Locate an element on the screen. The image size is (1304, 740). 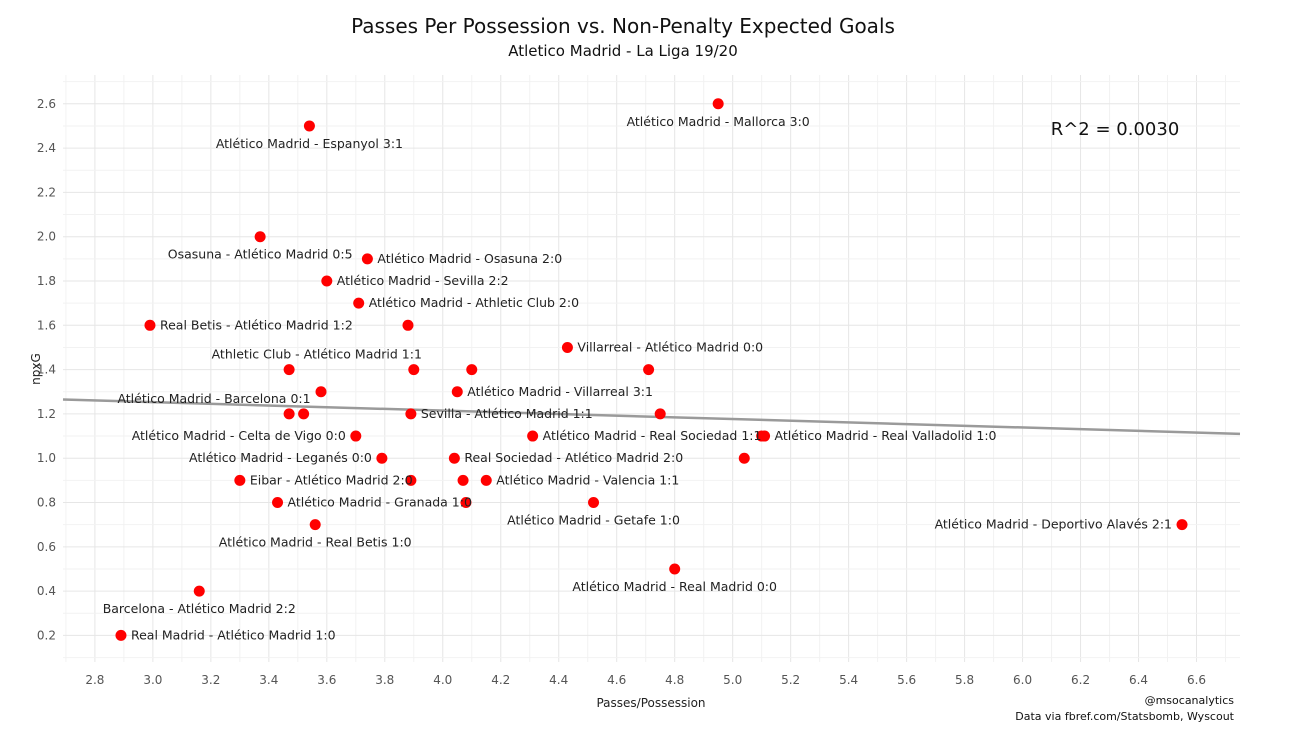
x-tick-label: 5.4 is located at coordinates (848, 680).